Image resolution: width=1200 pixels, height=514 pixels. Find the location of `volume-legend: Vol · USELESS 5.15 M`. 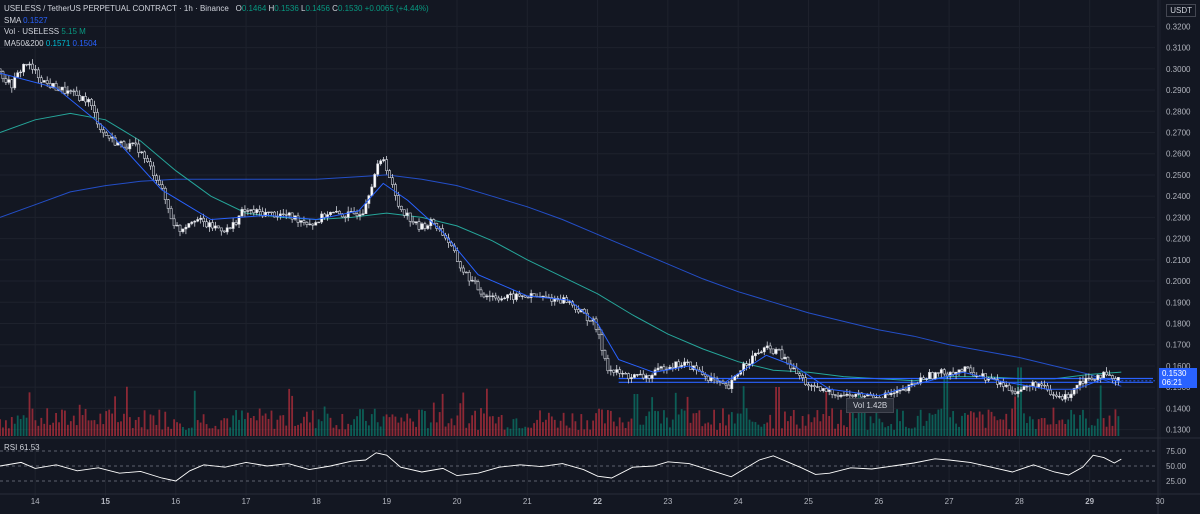

volume-legend: Vol · USELESS 5.15 M is located at coordinates (216, 32).